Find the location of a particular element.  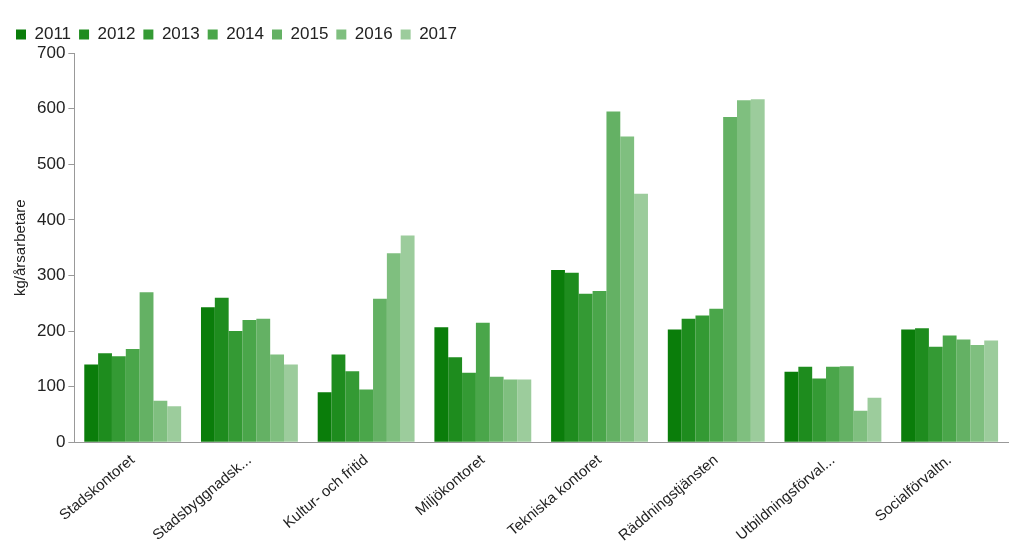

y-tick-label: 0 is located at coordinates (60, 442).